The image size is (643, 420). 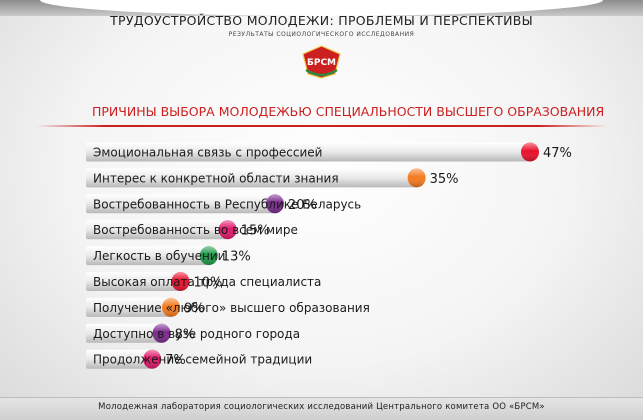 I want to click on value-label: 47%, so click(x=557, y=153).